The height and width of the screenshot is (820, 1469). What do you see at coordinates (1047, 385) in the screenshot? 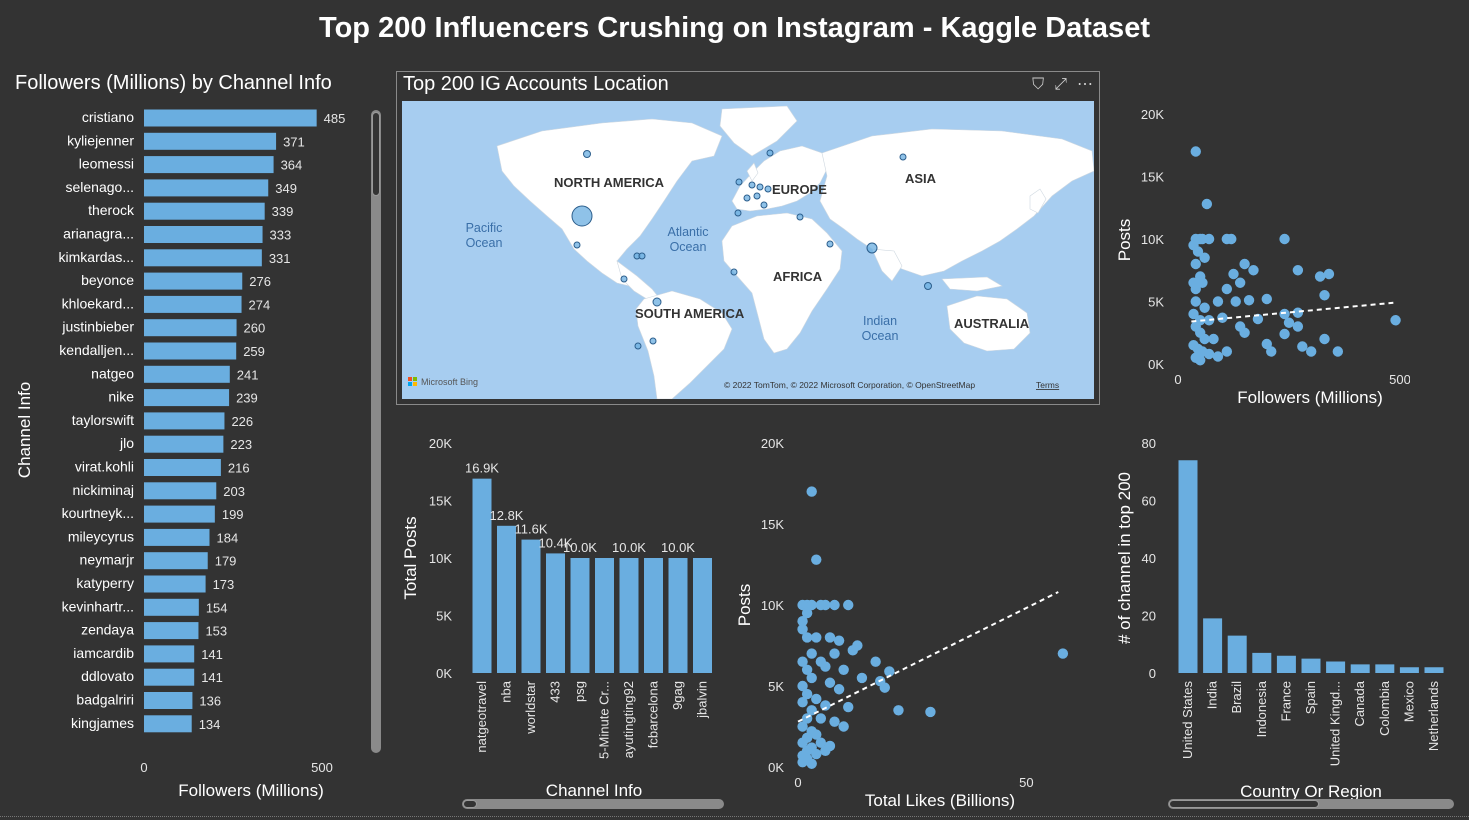
I see `map-terms-link: Terms` at bounding box center [1047, 385].